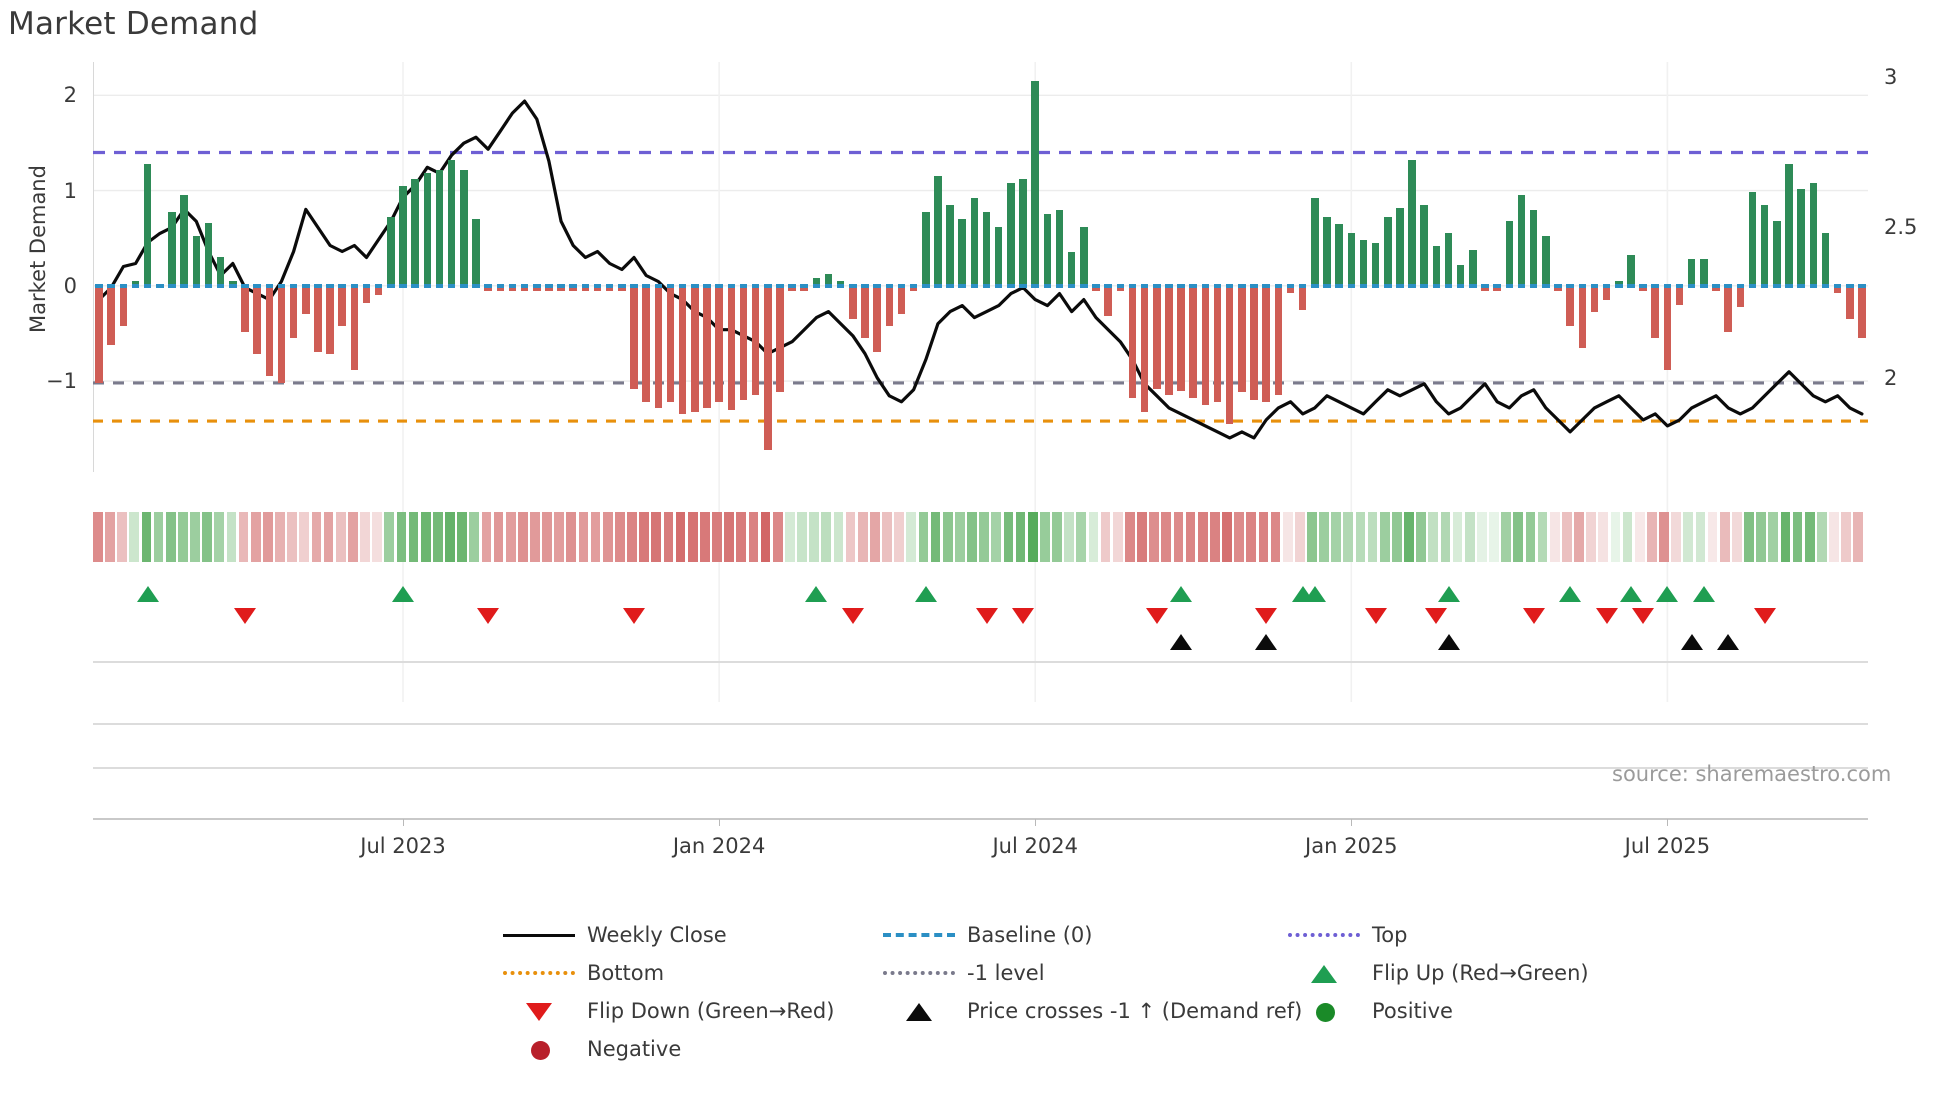 The width and height of the screenshot is (1960, 1102). I want to click on legend-item: Positive, so click(1366, 1011).